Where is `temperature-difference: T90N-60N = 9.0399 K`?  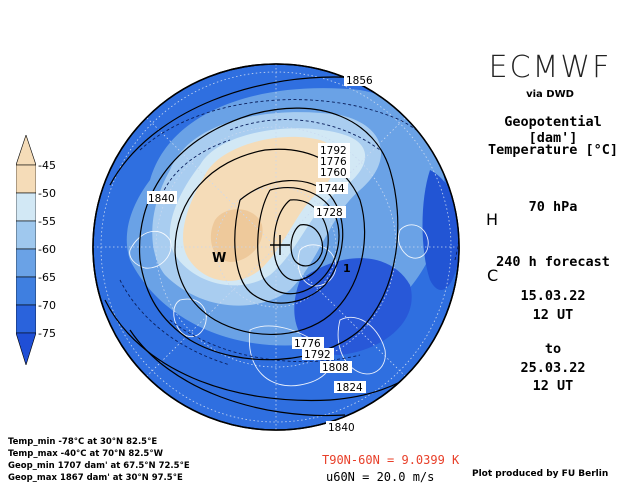 temperature-difference: T90N-60N = 9.0399 K is located at coordinates (391, 460).